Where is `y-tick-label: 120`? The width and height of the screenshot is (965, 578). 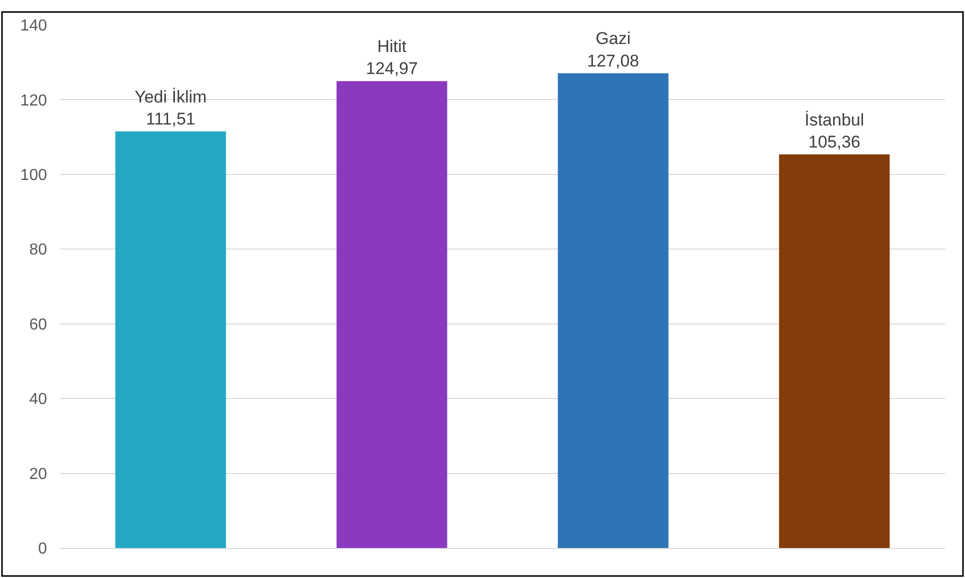
y-tick-label: 120 is located at coordinates (34, 101).